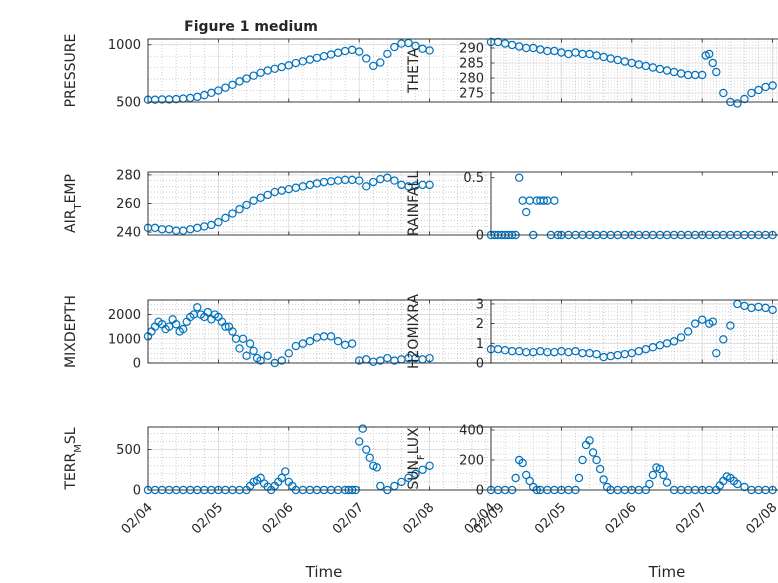 This screenshot has width=778, height=583. What do you see at coordinates (471, 461) in the screenshot?
I see `y-tick-label: 200` at bounding box center [471, 461].